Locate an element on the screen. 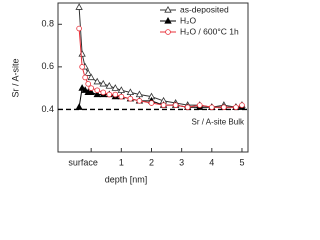 Image resolution: width=320 pixels, height=240 pixels. reference-label: Sr / A-site Bulk is located at coordinates (218, 122).